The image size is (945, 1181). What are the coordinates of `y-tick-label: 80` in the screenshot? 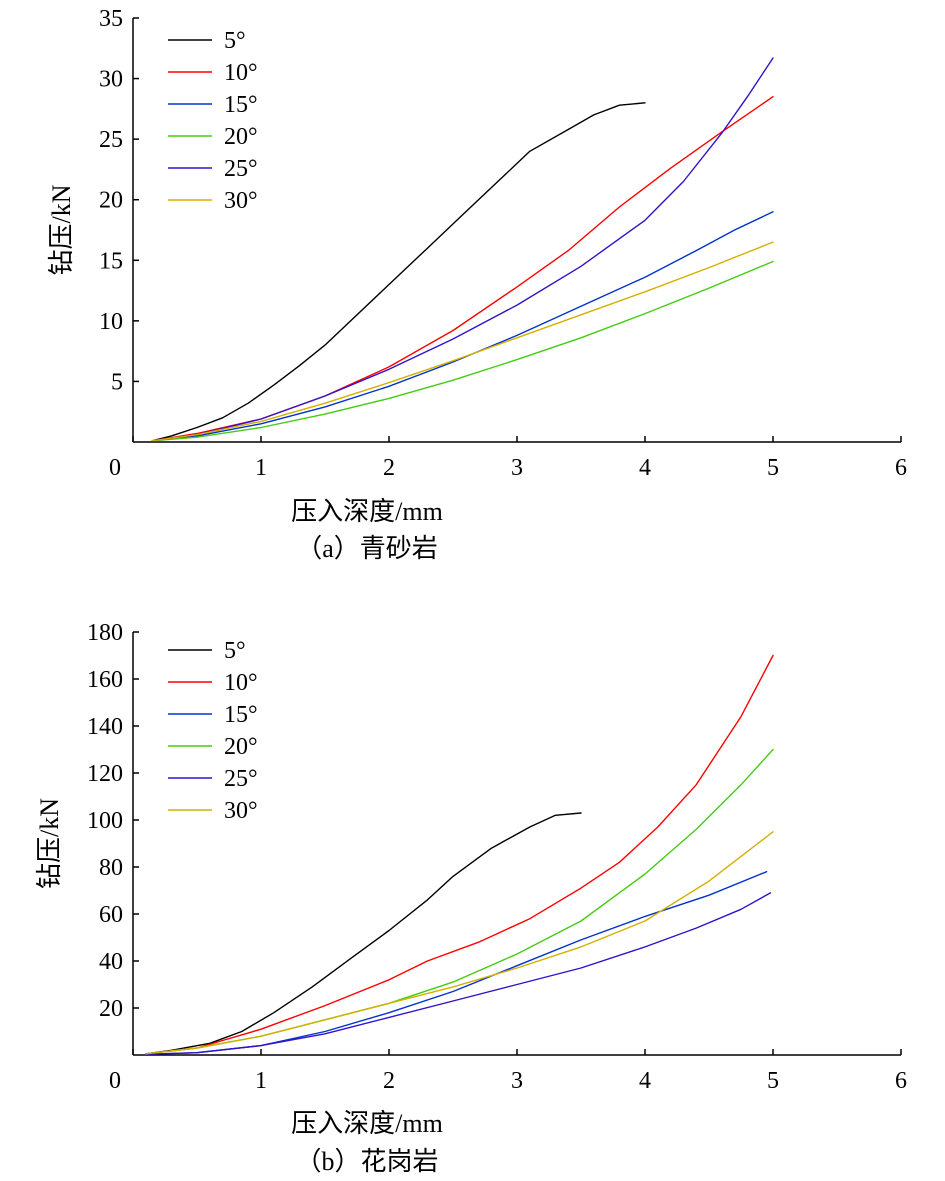 It's located at (111, 868).